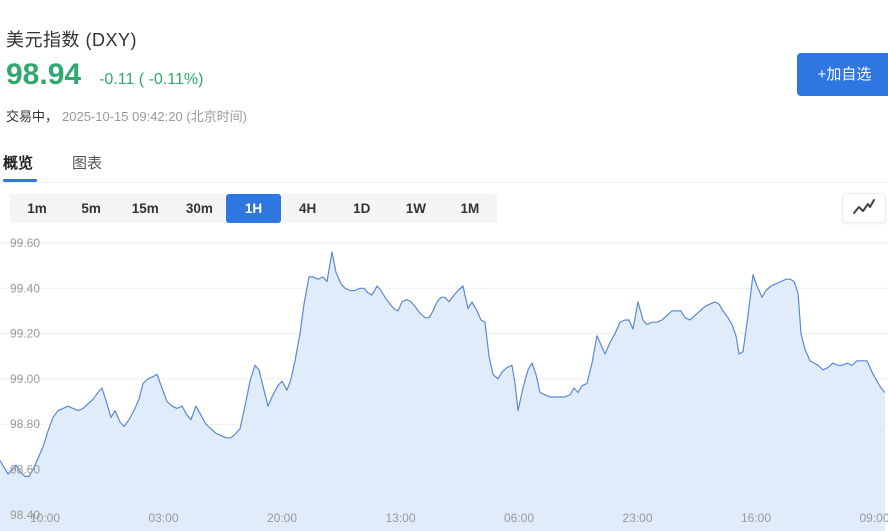 The width and height of the screenshot is (888, 531). Describe the element at coordinates (151, 79) in the screenshot. I see `price-change: -0.11 ( -0.11%)` at that location.